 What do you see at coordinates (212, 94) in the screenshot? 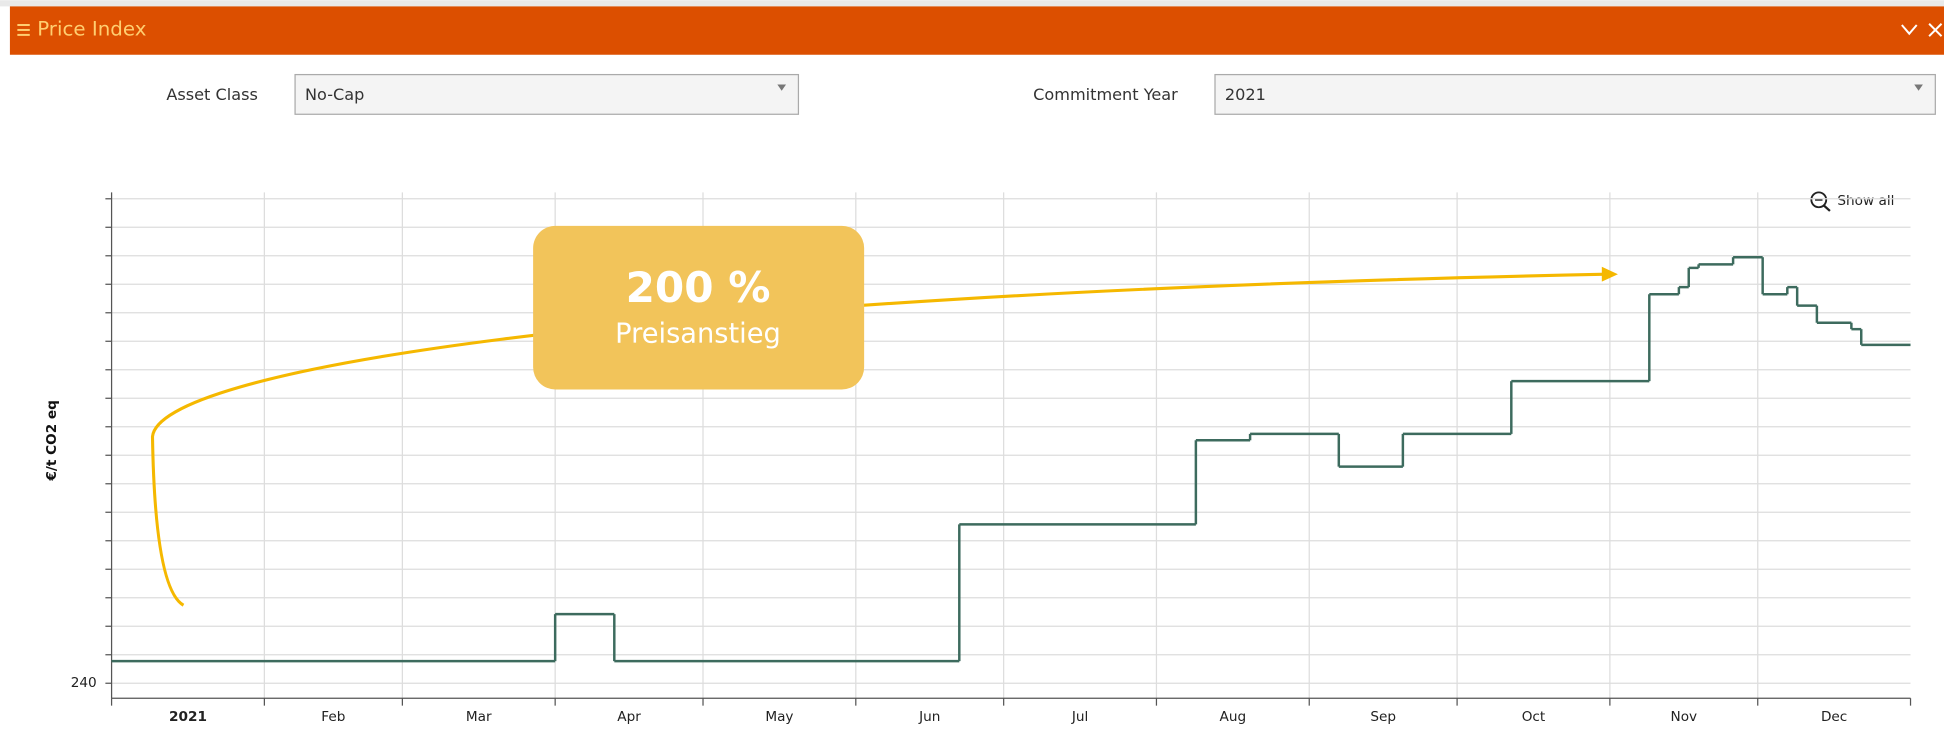
I see `filter-label: Asset Class` at bounding box center [212, 94].